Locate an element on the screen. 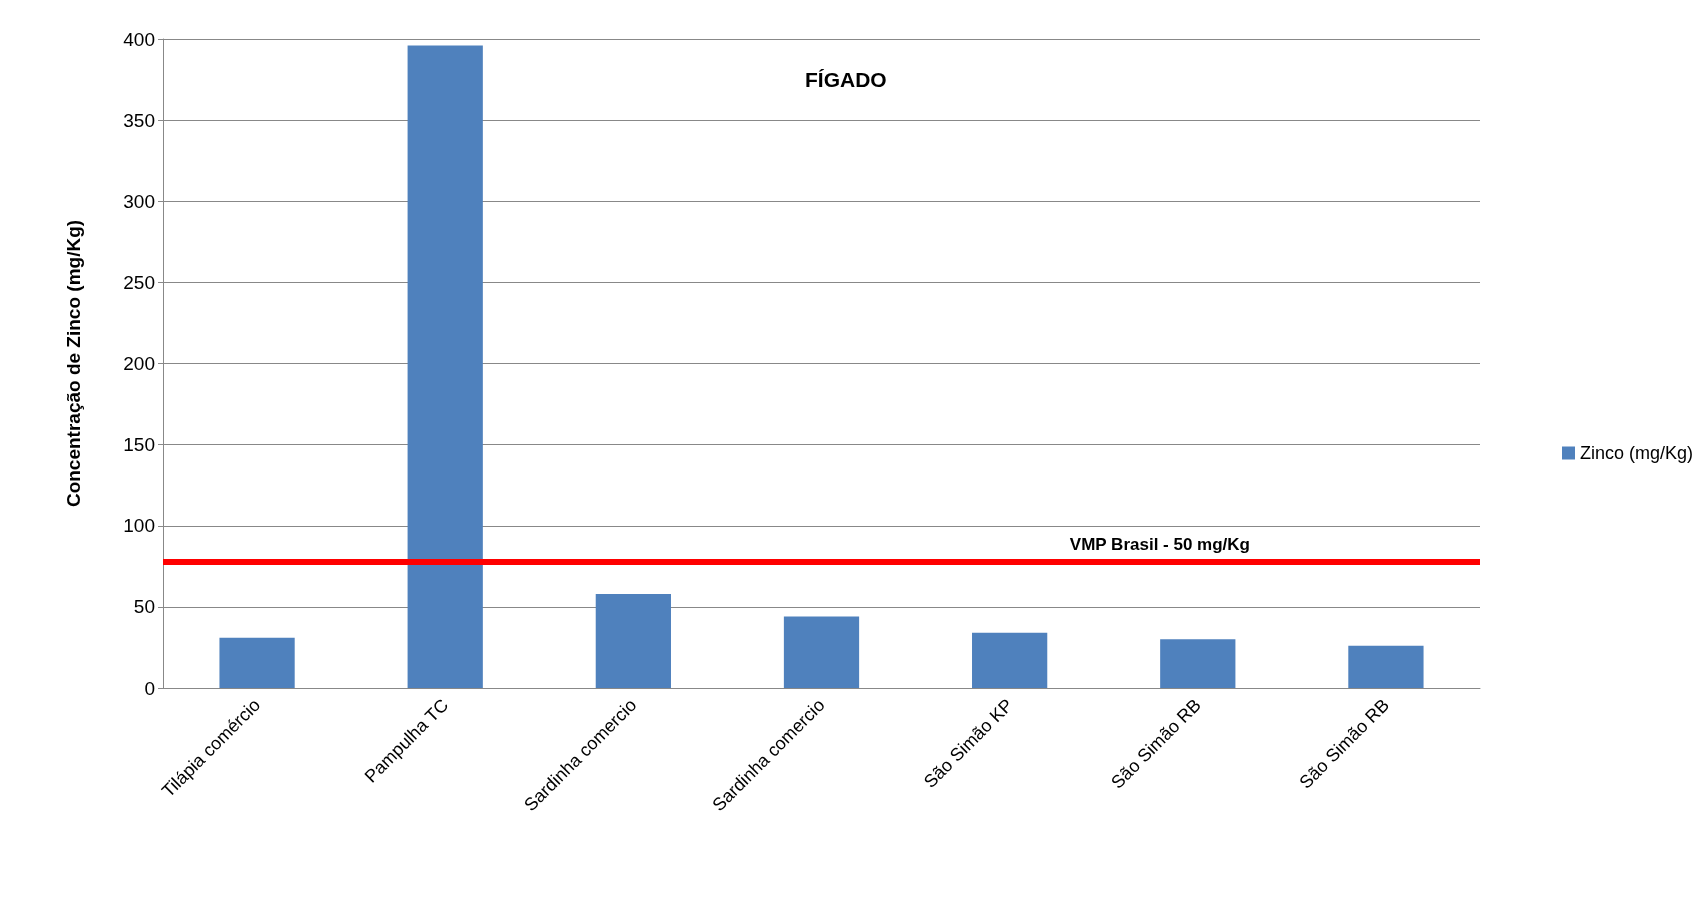 The height and width of the screenshot is (906, 1708). y-tick-label: 300 is located at coordinates (139, 201).